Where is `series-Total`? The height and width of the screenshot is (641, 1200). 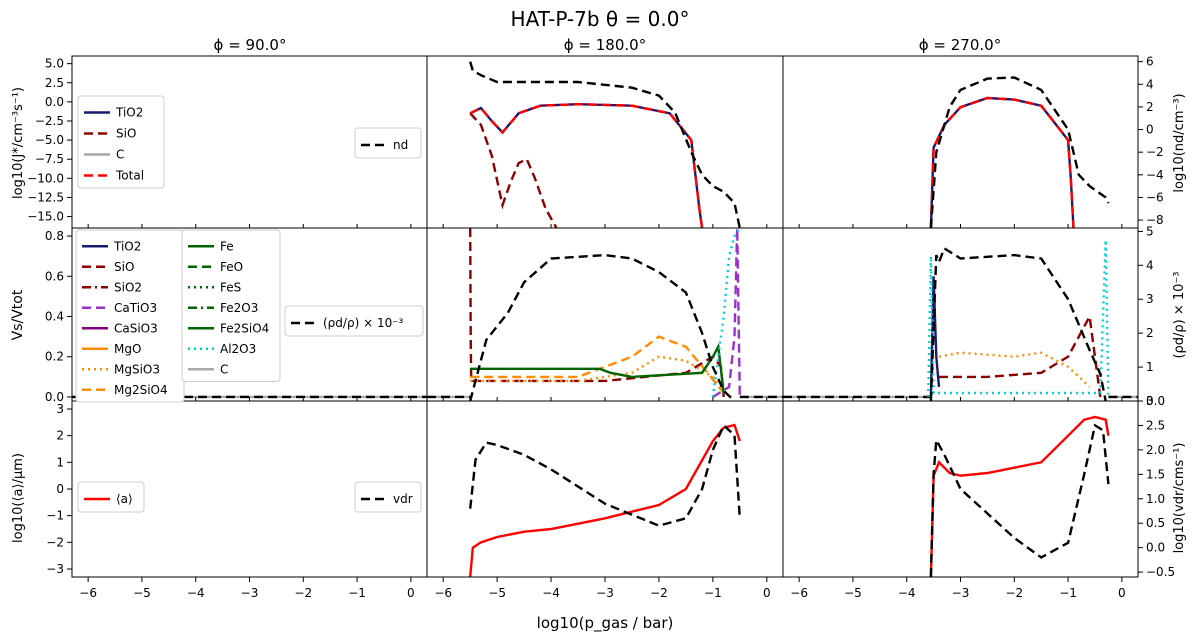 series-Total is located at coordinates (586, 165).